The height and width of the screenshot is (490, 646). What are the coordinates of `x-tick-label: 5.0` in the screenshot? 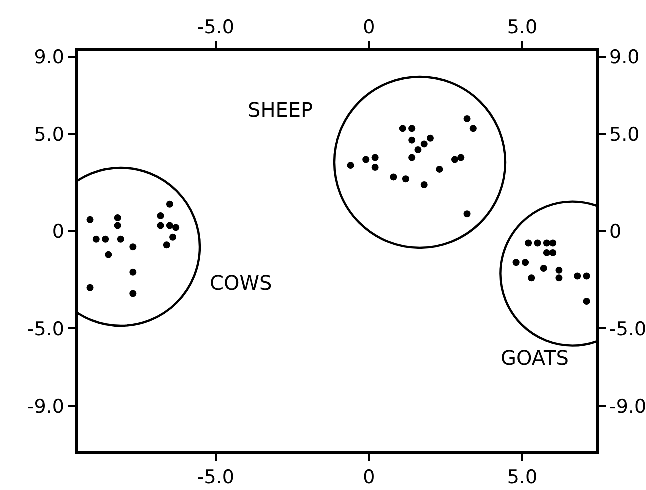 It's located at (522, 27).